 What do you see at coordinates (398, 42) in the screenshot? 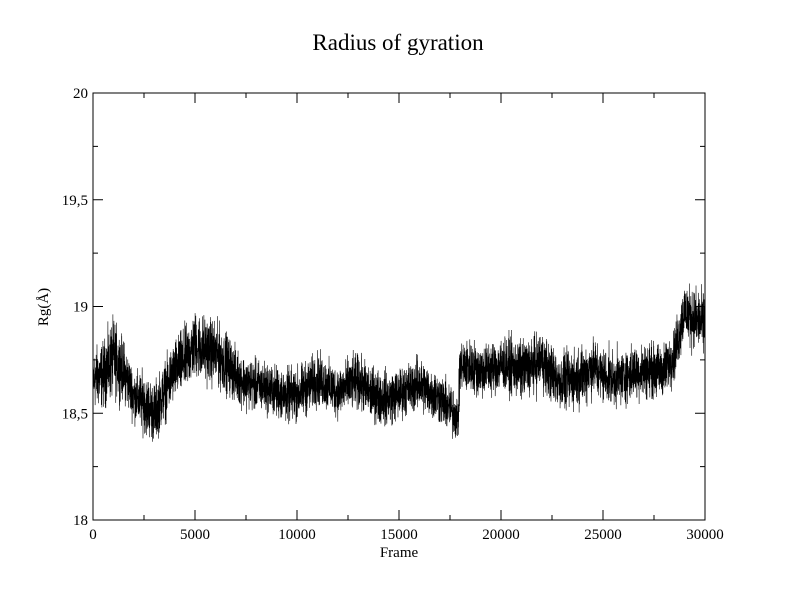
I see `chart-title: Radius of gyration` at bounding box center [398, 42].